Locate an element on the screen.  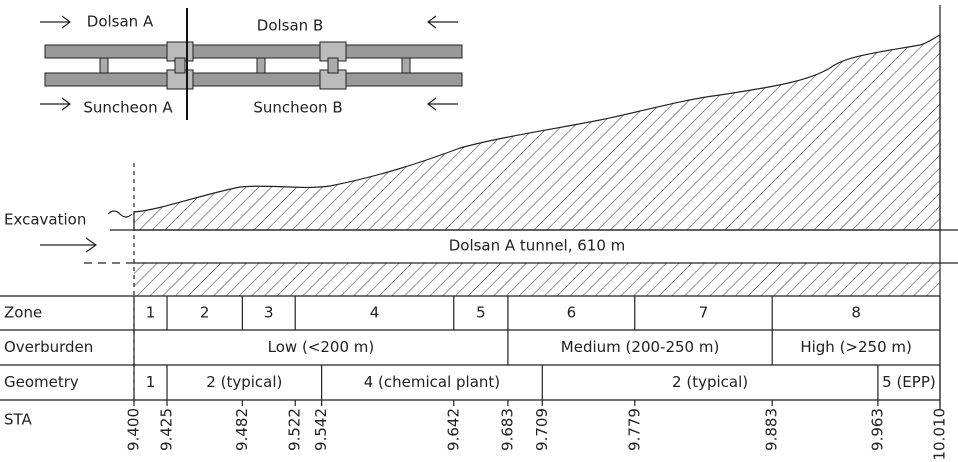
cell-text: 3 is located at coordinates (269, 313).